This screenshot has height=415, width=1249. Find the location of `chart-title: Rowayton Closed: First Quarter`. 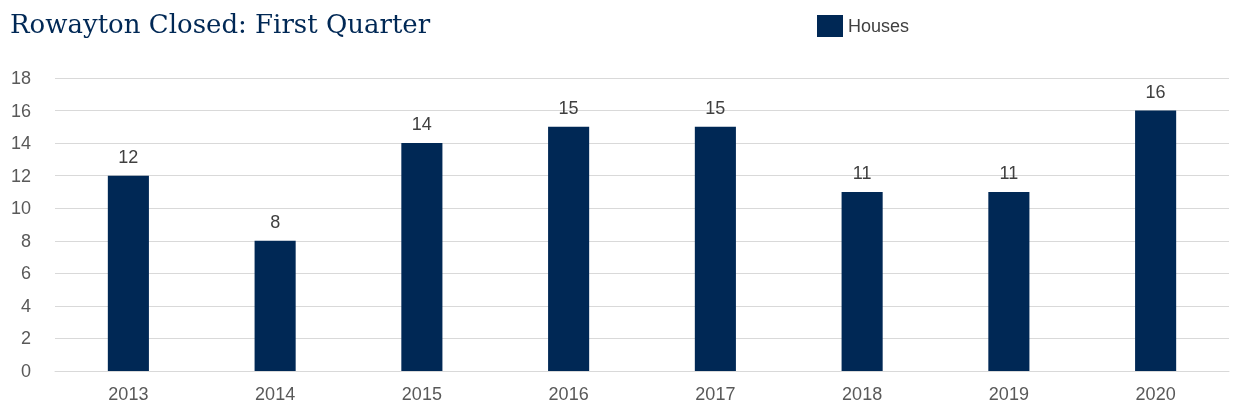

chart-title: Rowayton Closed: First Quarter is located at coordinates (220, 24).